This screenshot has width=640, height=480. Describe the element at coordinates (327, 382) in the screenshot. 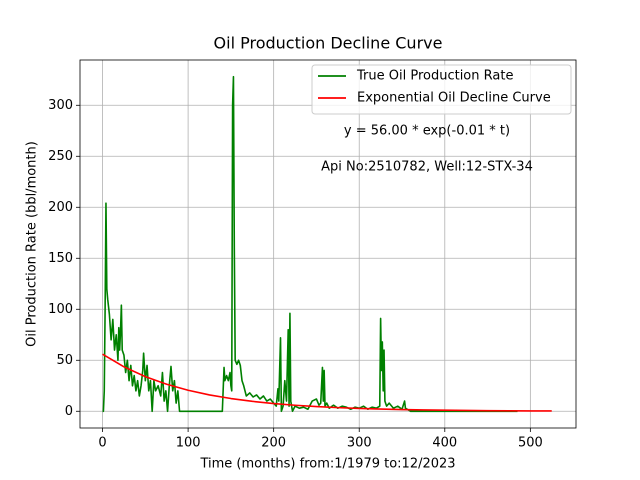

I see `data-line` at that location.